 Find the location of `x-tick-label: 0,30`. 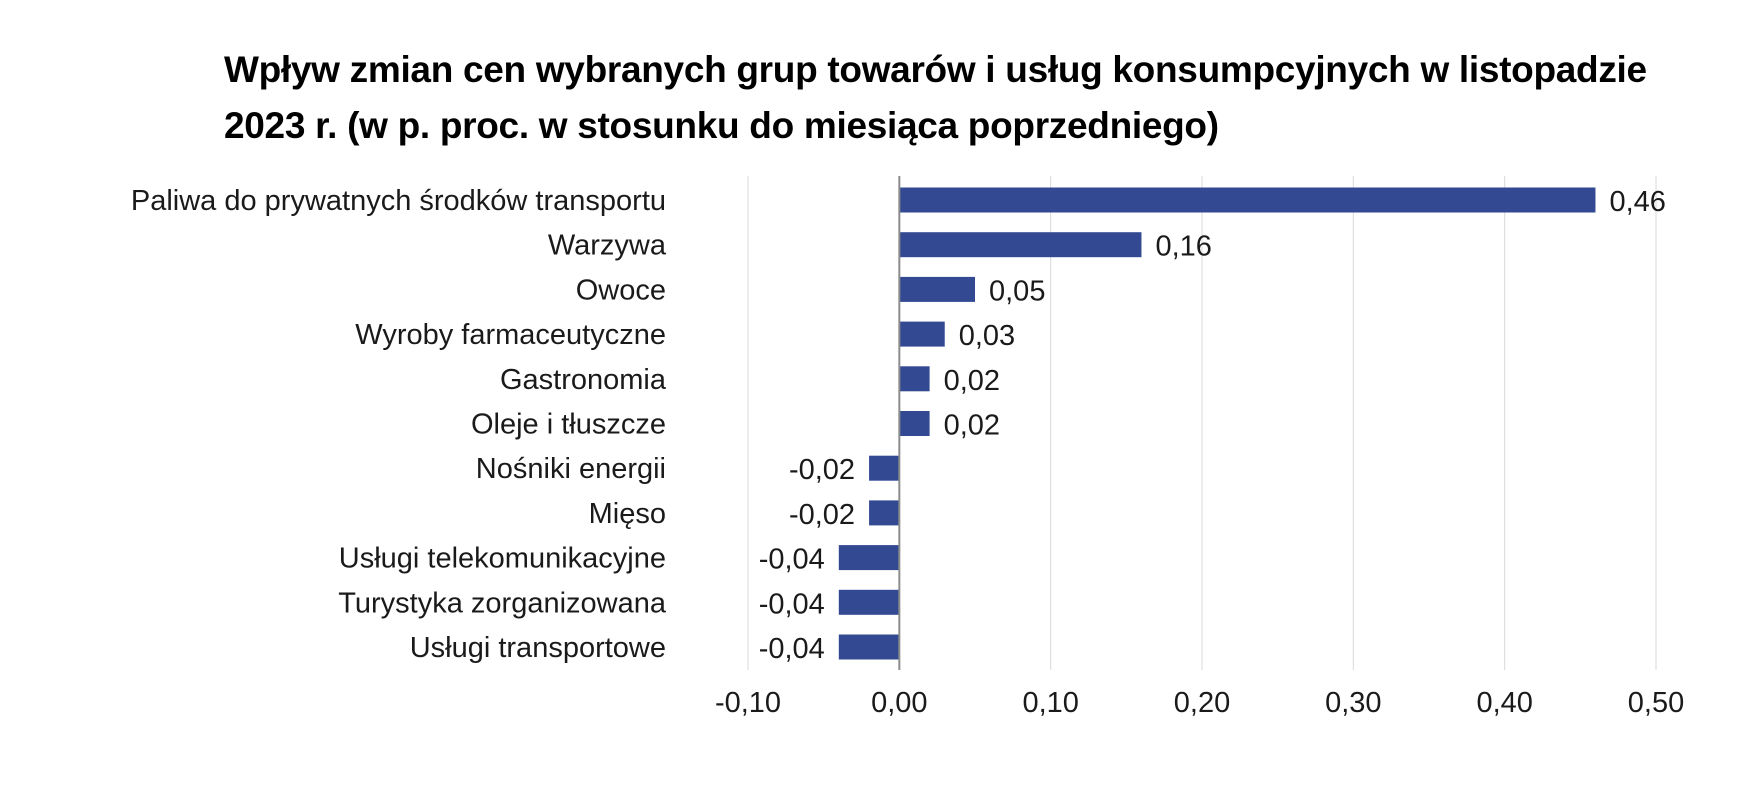

x-tick-label: 0,30 is located at coordinates (1353, 703).